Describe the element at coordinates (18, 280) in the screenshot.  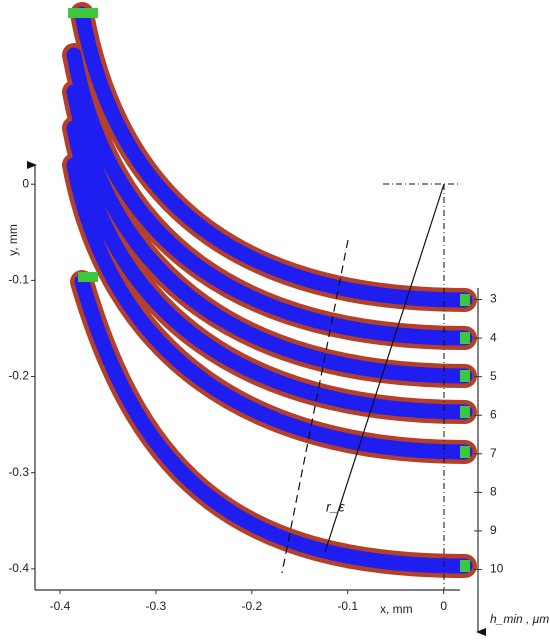
I see `y-tick-label: -0.1` at that location.